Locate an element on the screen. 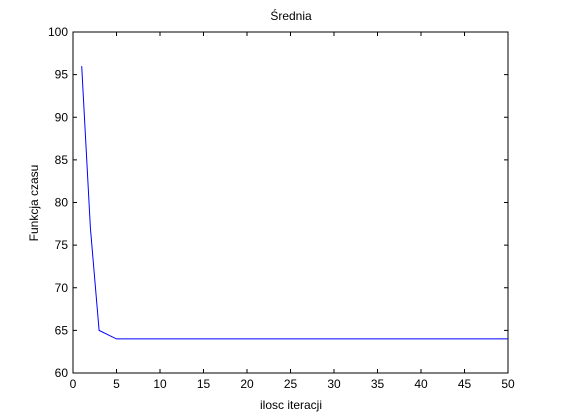  x-axis-label: ilosc iteracji is located at coordinates (291, 405).